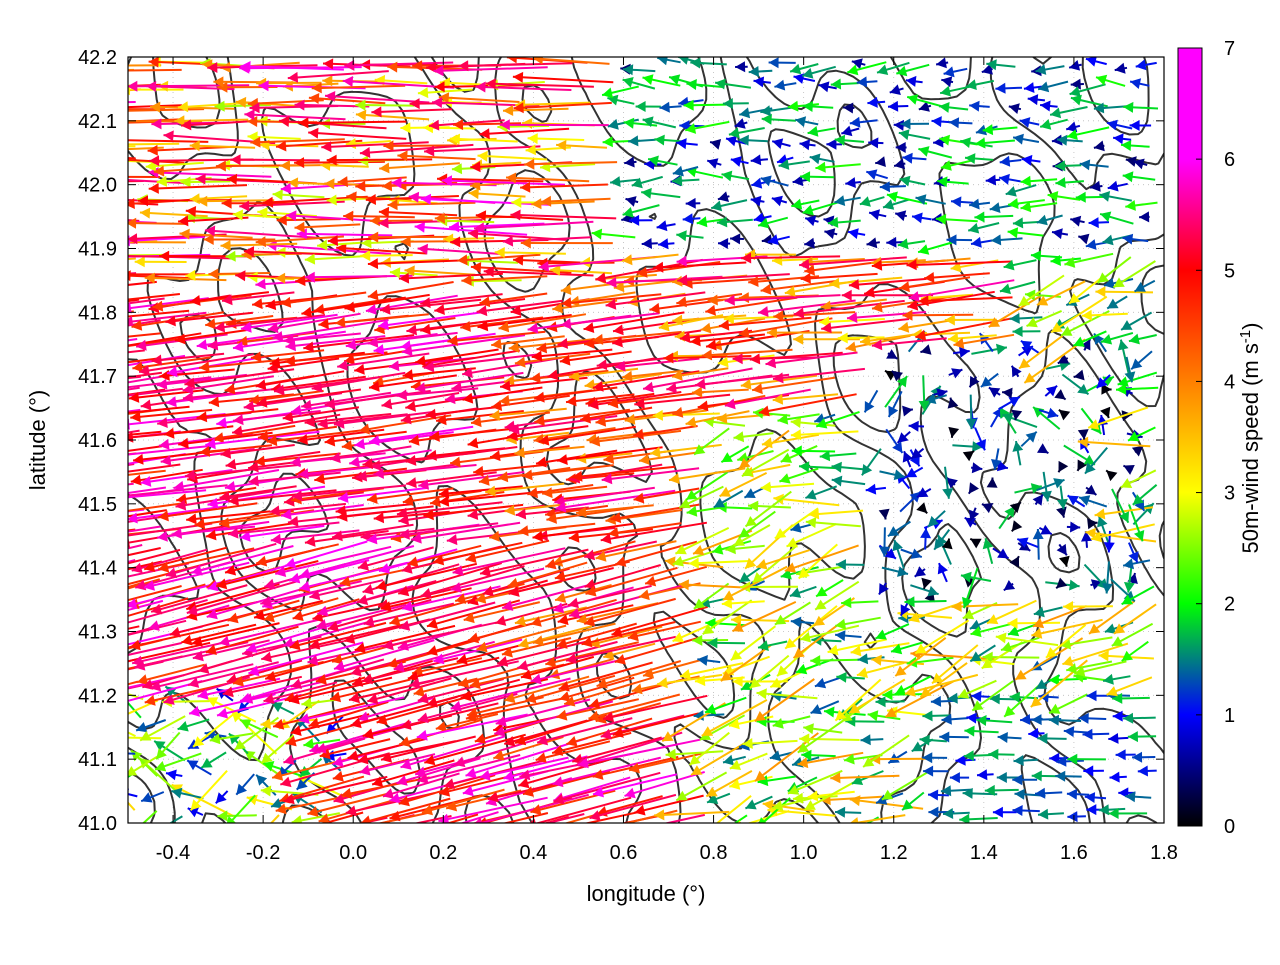 The width and height of the screenshot is (1280, 965). What do you see at coordinates (97, 58) in the screenshot?
I see `y-tick-label: 42.2` at bounding box center [97, 58].